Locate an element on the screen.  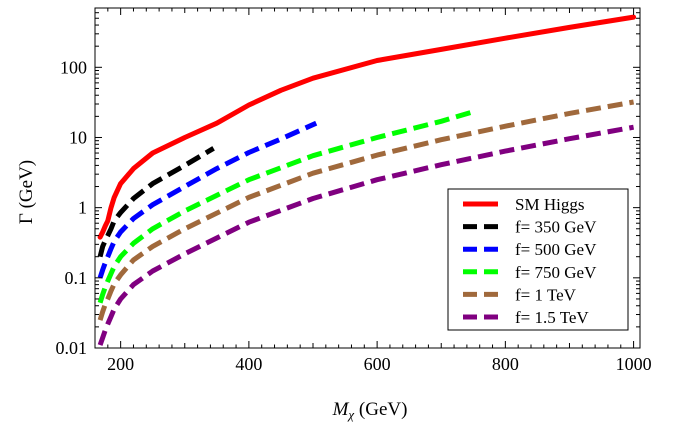
legend-box is located at coordinates (538, 259).